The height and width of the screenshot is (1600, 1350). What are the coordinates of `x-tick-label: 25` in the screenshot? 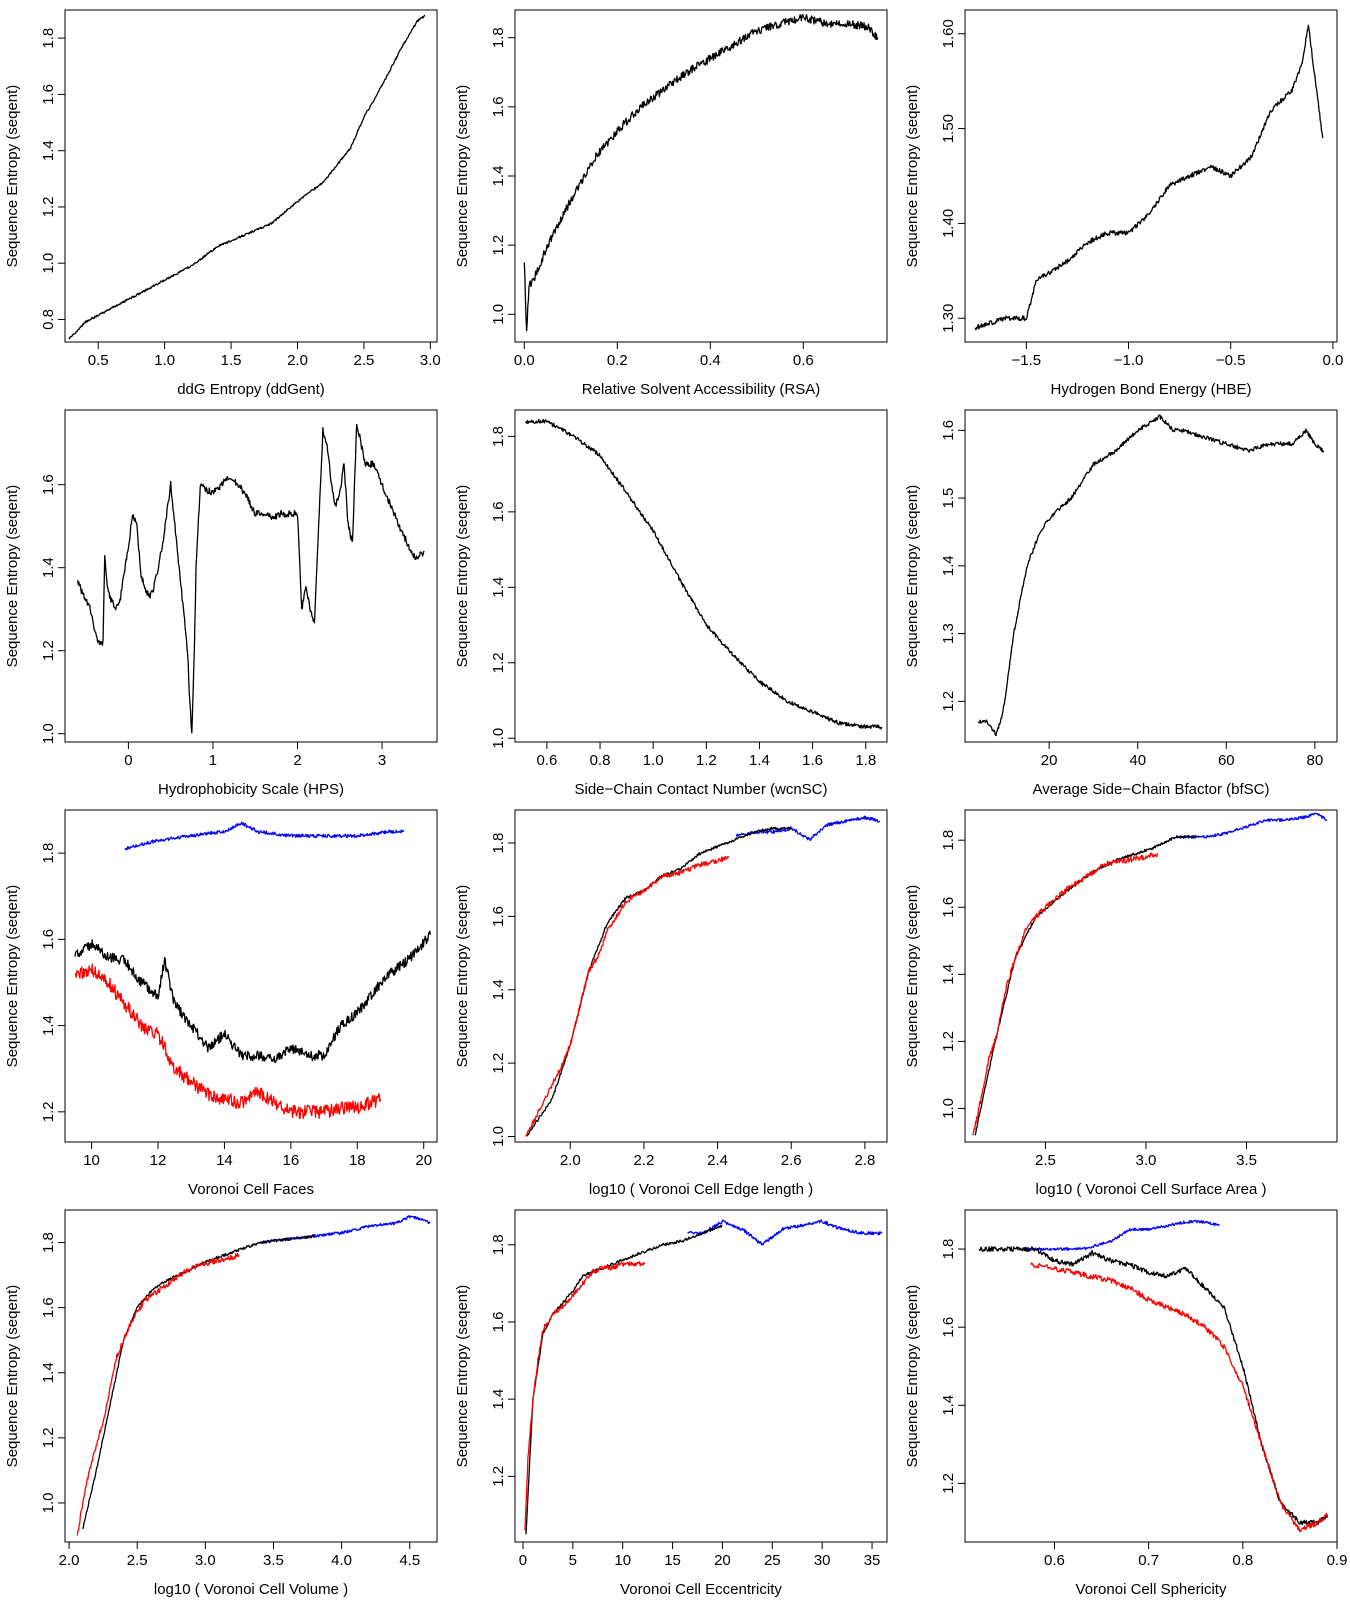 It's located at (772, 1560).